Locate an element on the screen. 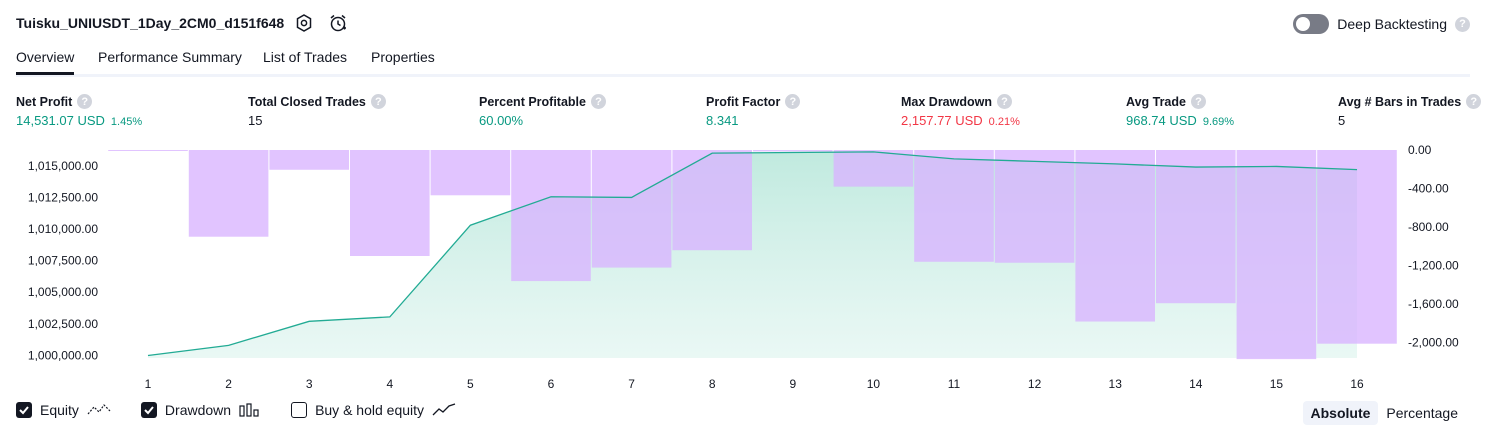 Image resolution: width=1486 pixels, height=438 pixels. y-left-tick-label: 1,012,500.00 is located at coordinates (63, 197).